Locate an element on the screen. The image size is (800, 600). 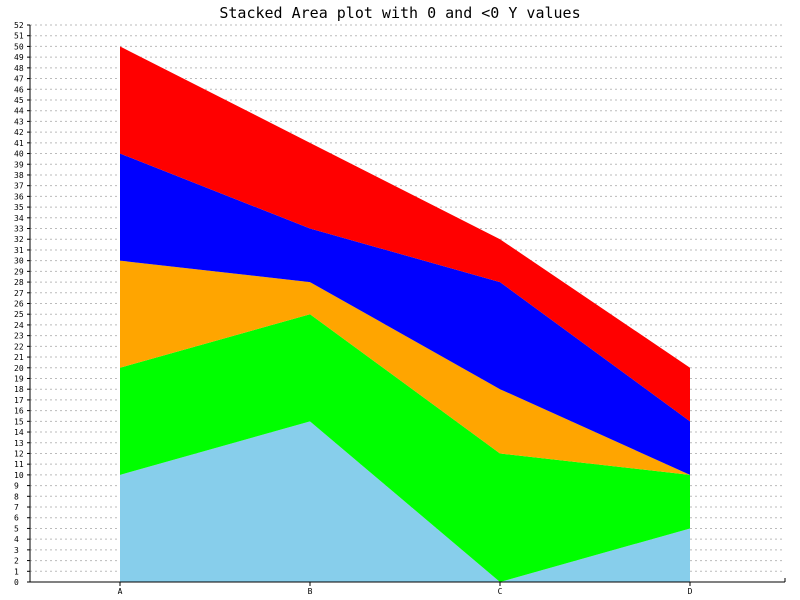
y-tick-label: 28 is located at coordinates (19, 282).